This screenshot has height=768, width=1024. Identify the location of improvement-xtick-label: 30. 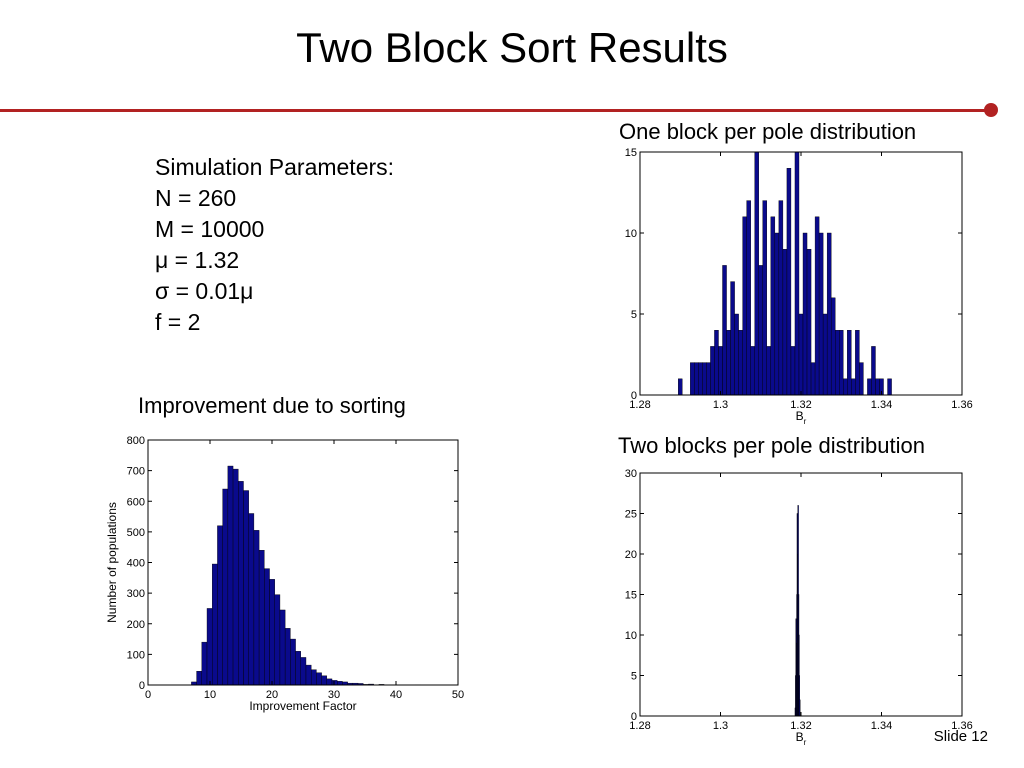
(334, 695).